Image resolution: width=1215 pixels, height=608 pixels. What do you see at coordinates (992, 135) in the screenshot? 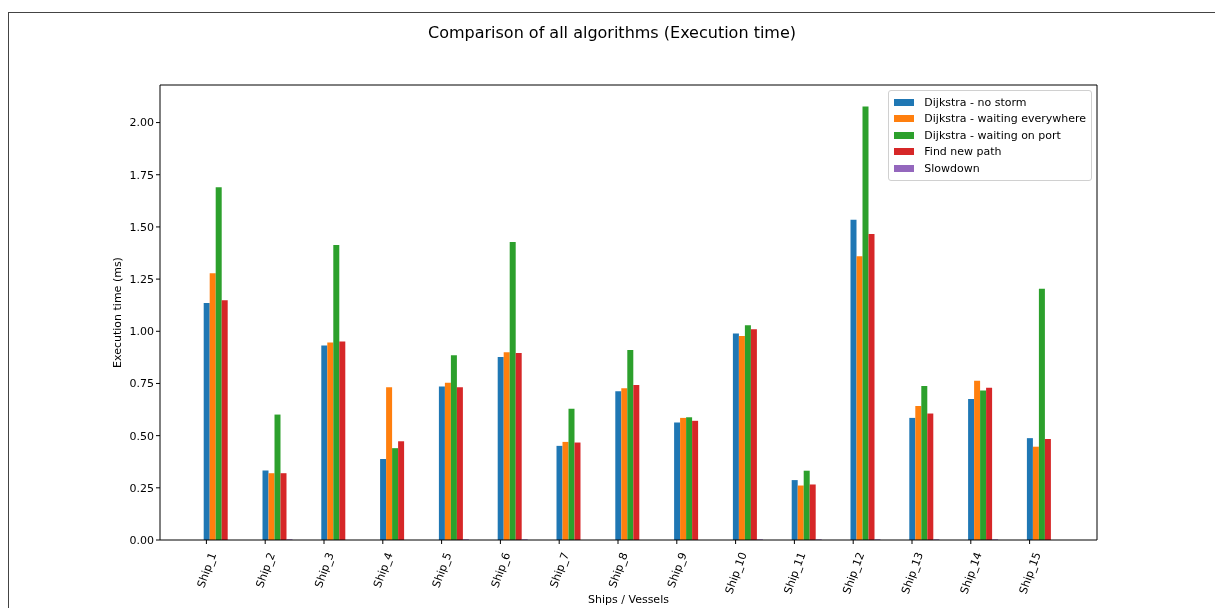
I see `legend-label: Dijkstra - waiting on port` at bounding box center [992, 135].